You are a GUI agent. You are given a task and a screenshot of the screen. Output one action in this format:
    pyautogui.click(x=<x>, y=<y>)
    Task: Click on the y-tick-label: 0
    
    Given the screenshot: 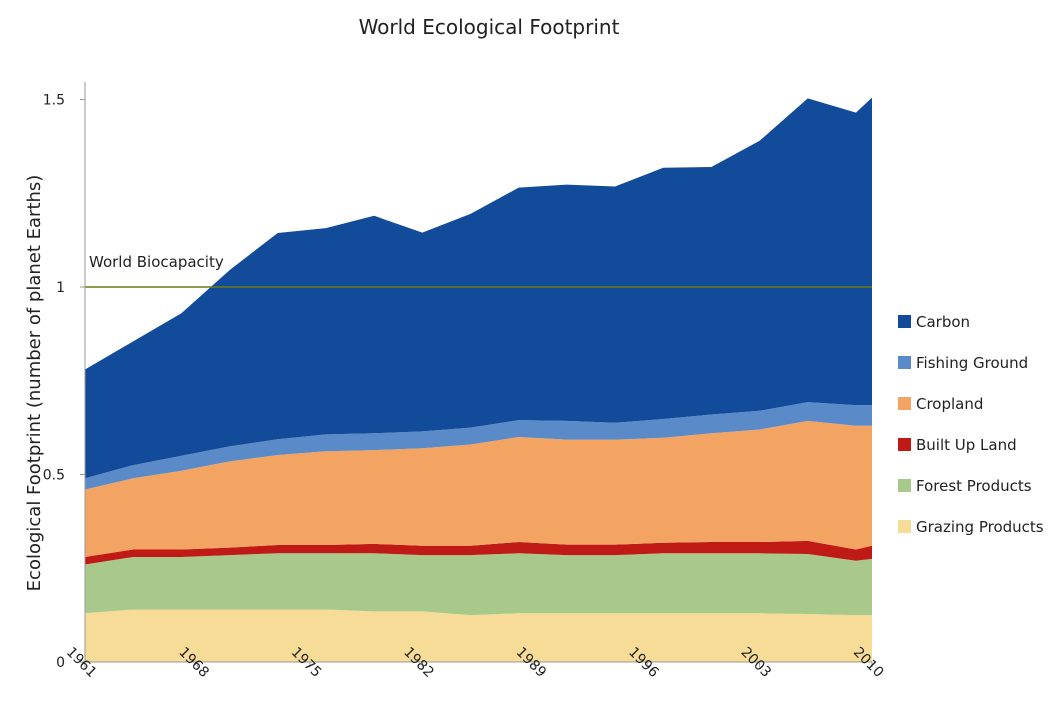 What is the action you would take?
    pyautogui.click(x=60, y=663)
    